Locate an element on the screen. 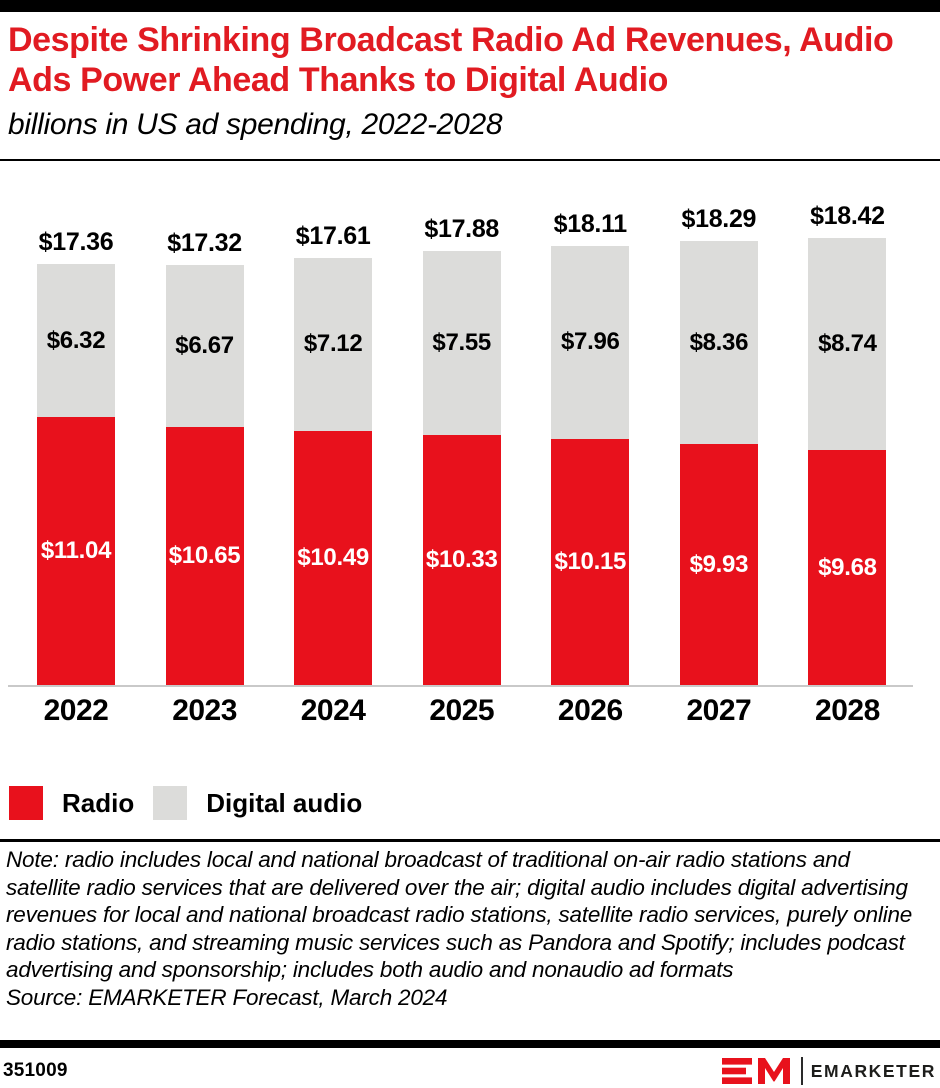 The height and width of the screenshot is (1088, 940). digital-audio-segment: $7.55 is located at coordinates (461, 343).